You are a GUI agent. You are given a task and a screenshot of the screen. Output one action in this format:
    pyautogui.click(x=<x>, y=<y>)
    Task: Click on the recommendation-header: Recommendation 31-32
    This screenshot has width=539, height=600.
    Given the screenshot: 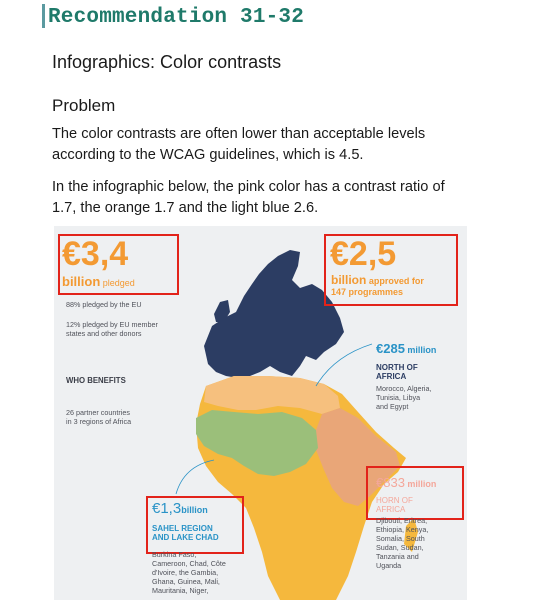 What is the action you would take?
    pyautogui.click(x=173, y=17)
    